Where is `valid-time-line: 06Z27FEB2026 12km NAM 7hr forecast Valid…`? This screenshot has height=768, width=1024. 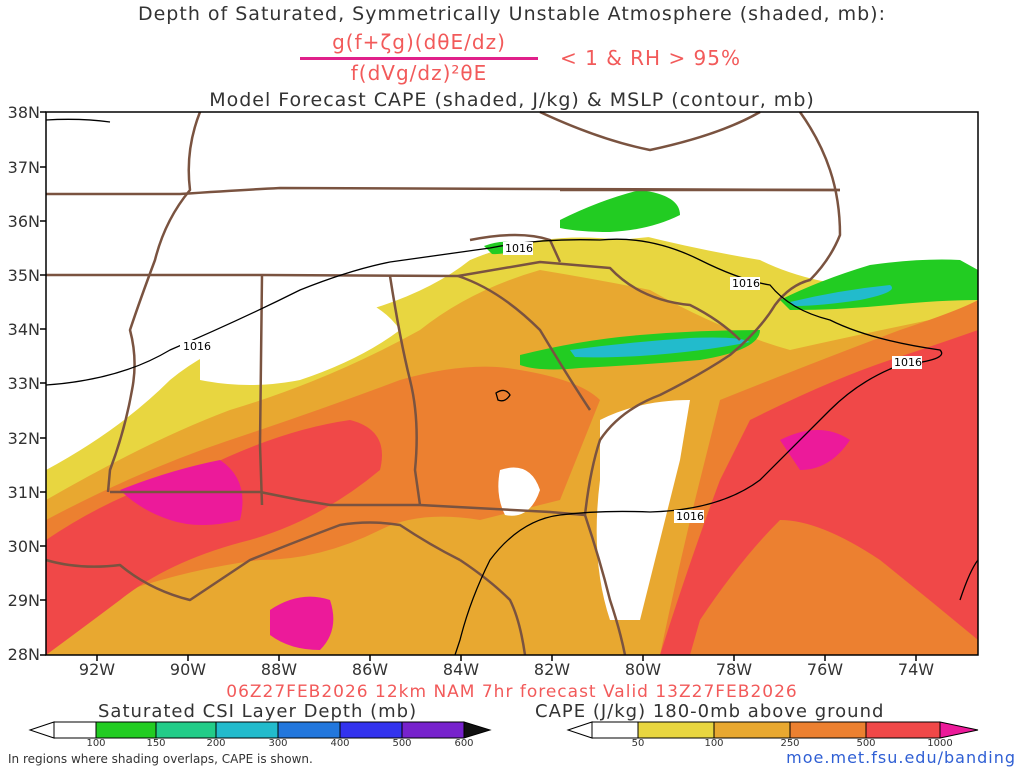
valid-time-line: 06Z27FEB2026 12km NAM 7hr forecast Valid… is located at coordinates (512, 692).